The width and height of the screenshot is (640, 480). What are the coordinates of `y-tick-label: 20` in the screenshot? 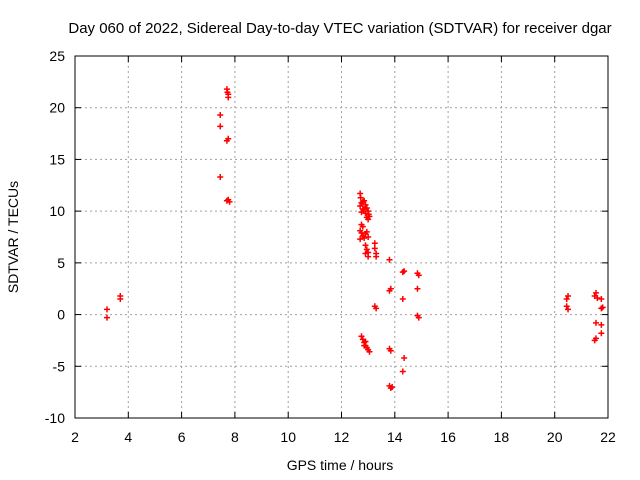 It's located at (57, 108).